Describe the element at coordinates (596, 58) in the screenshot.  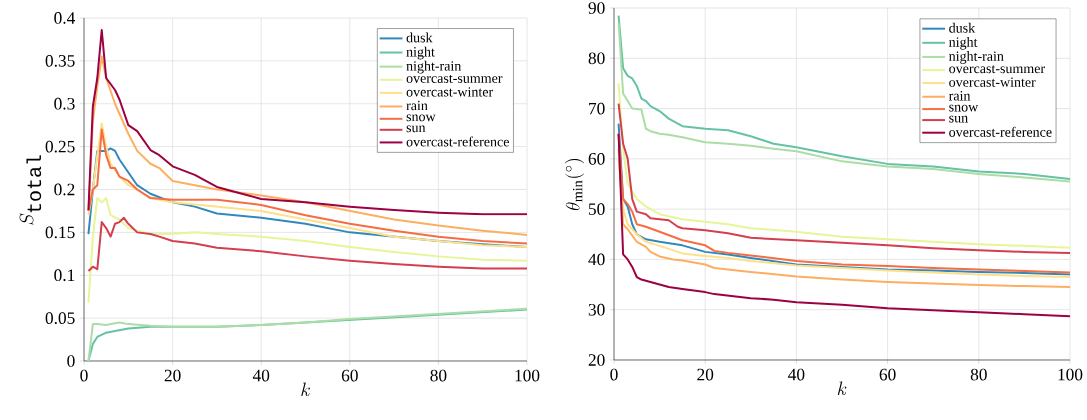
I see `y-tick-label: 80` at that location.